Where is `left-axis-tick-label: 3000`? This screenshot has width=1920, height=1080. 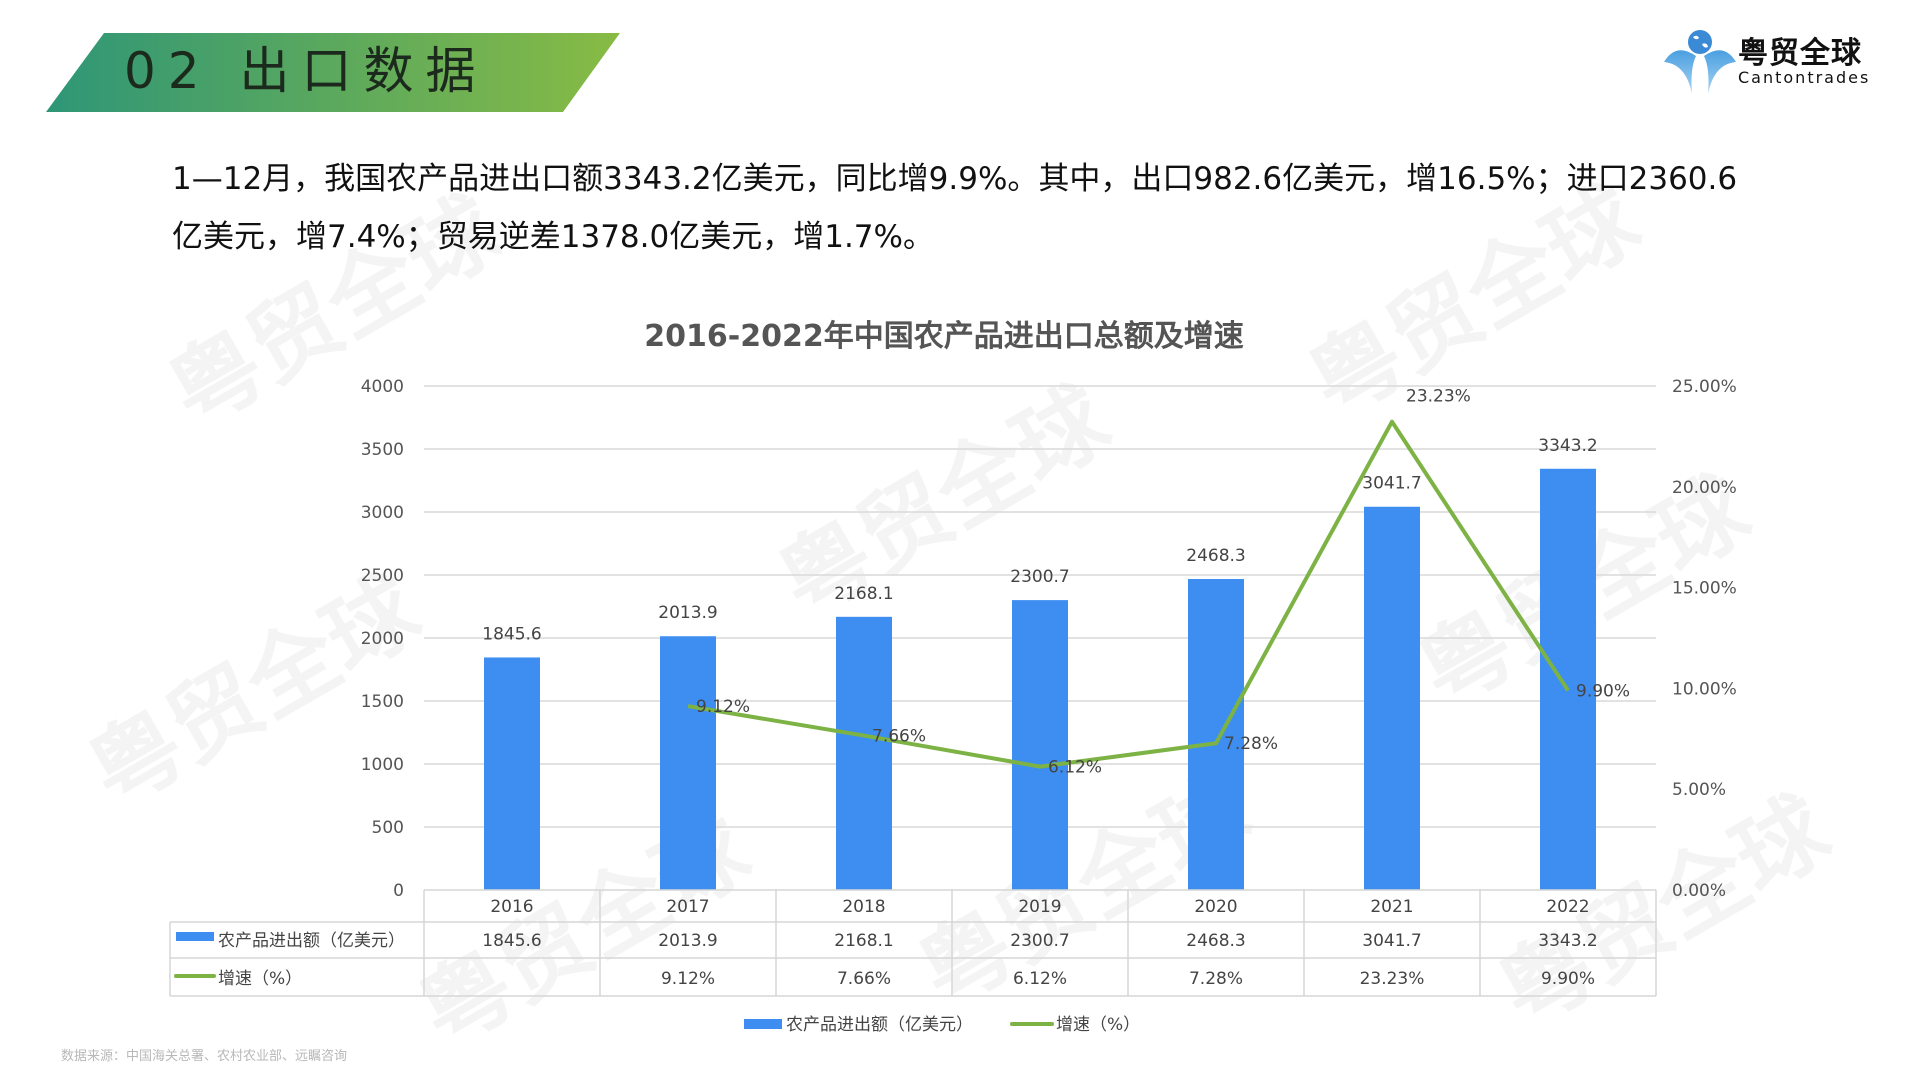
left-axis-tick-label: 3000 is located at coordinates (382, 513).